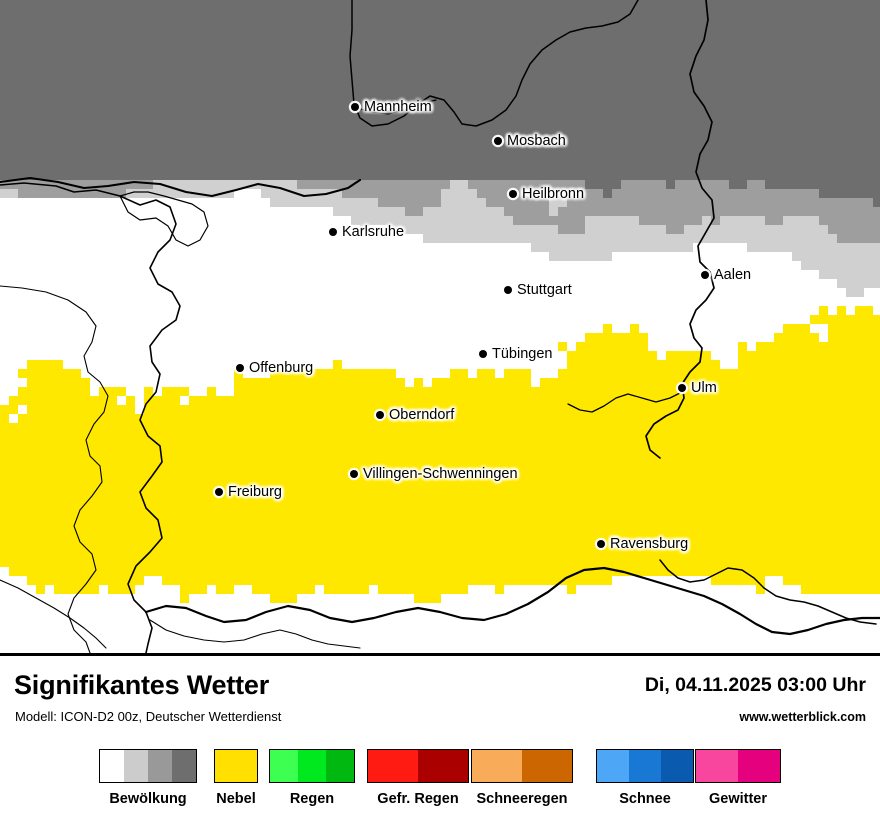 Image resolution: width=880 pixels, height=830 pixels. What do you see at coordinates (512, 601) in the screenshot?
I see `border-lake-constance` at bounding box center [512, 601].